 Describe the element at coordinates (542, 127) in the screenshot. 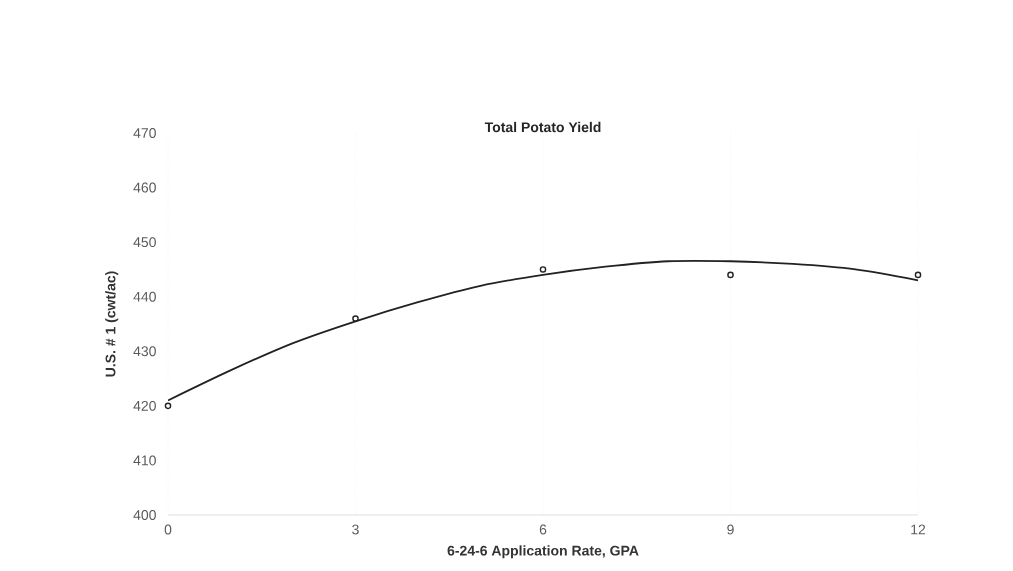

I see `chart-title: Total Potato Yield` at that location.